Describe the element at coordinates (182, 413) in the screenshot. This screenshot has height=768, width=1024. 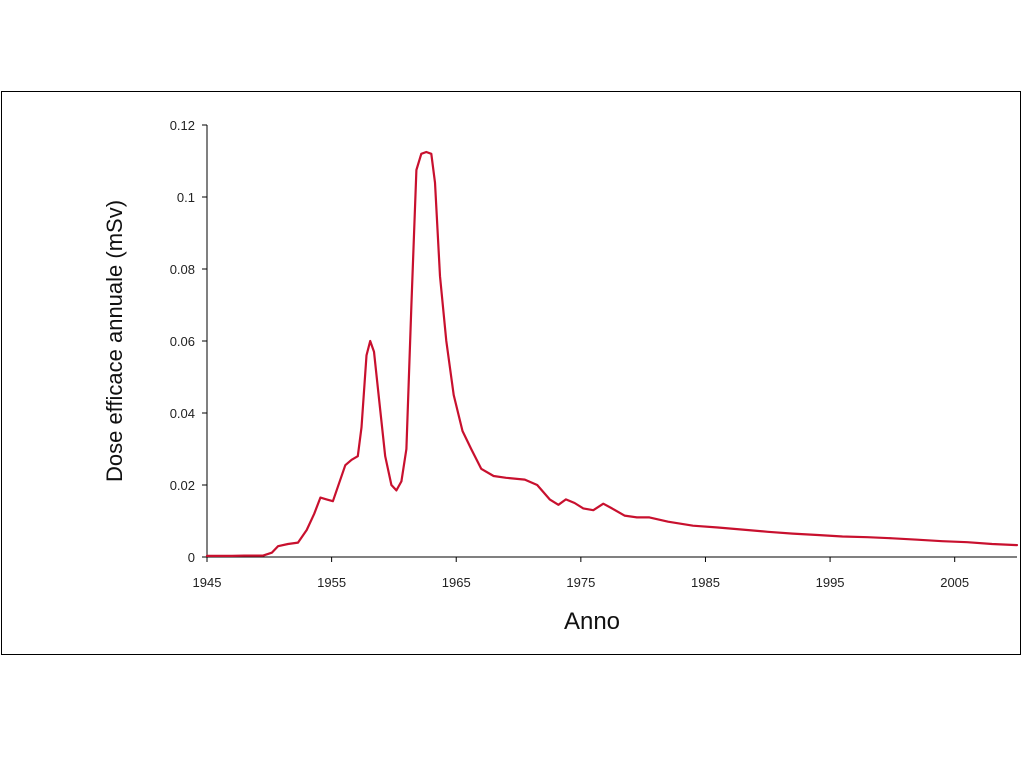
I see `y-tick-label: 0.04` at that location.